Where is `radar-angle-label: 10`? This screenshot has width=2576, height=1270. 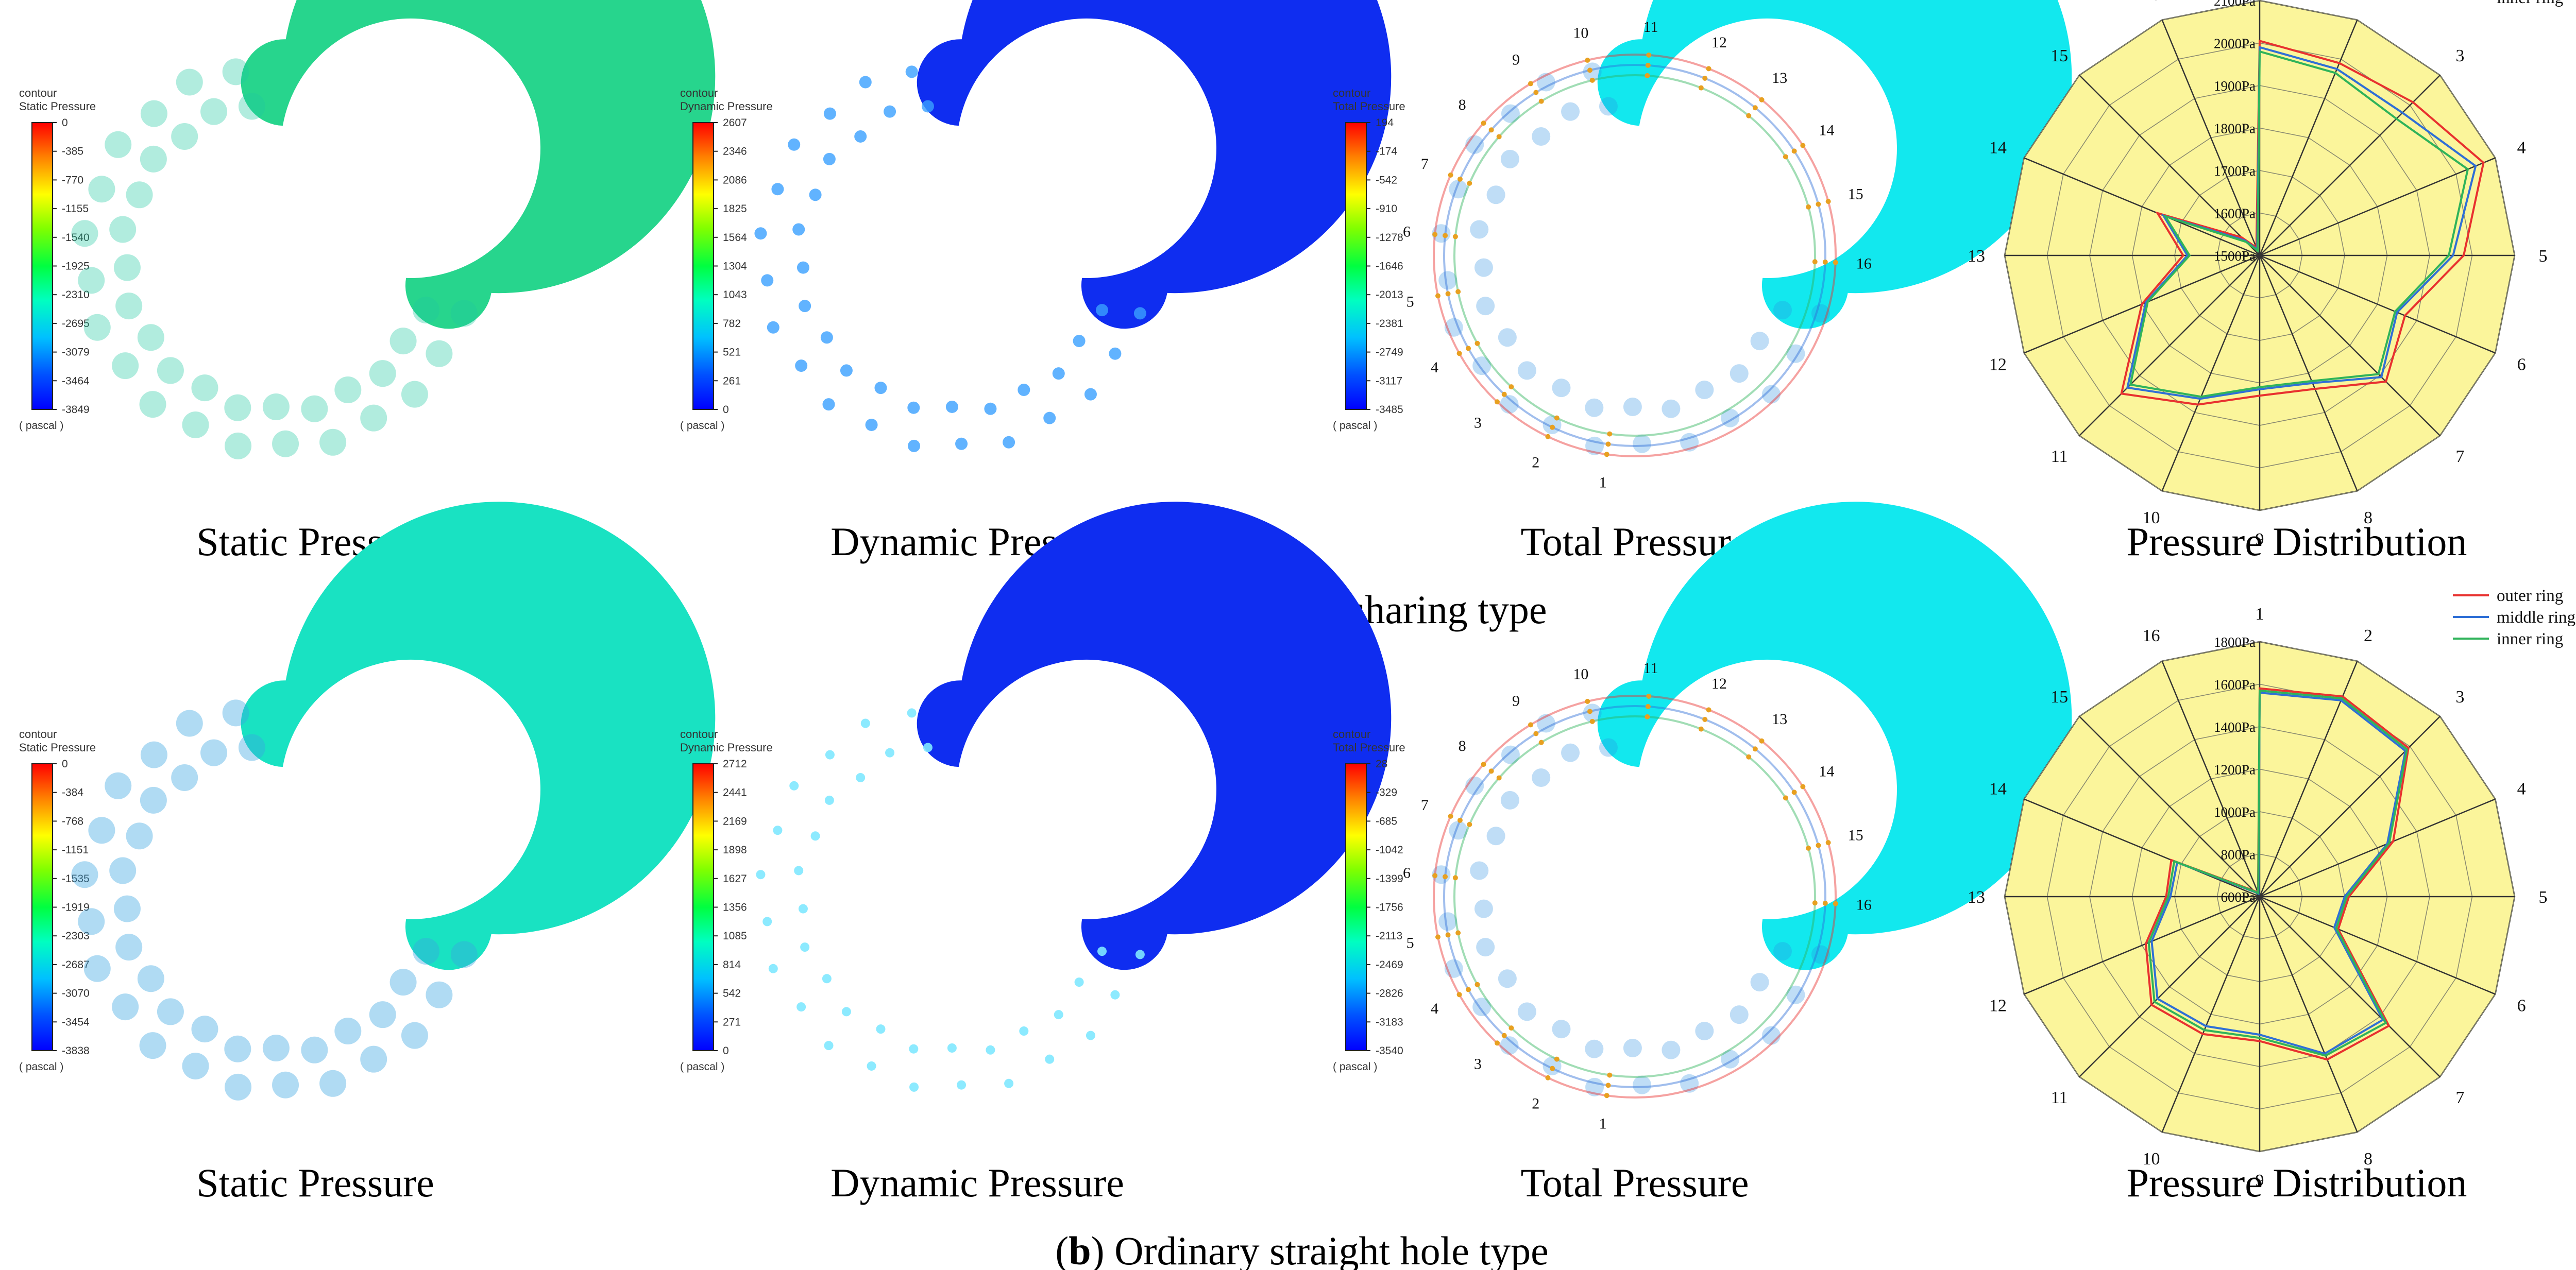
radar-angle-label: 10 is located at coordinates (2151, 1159).